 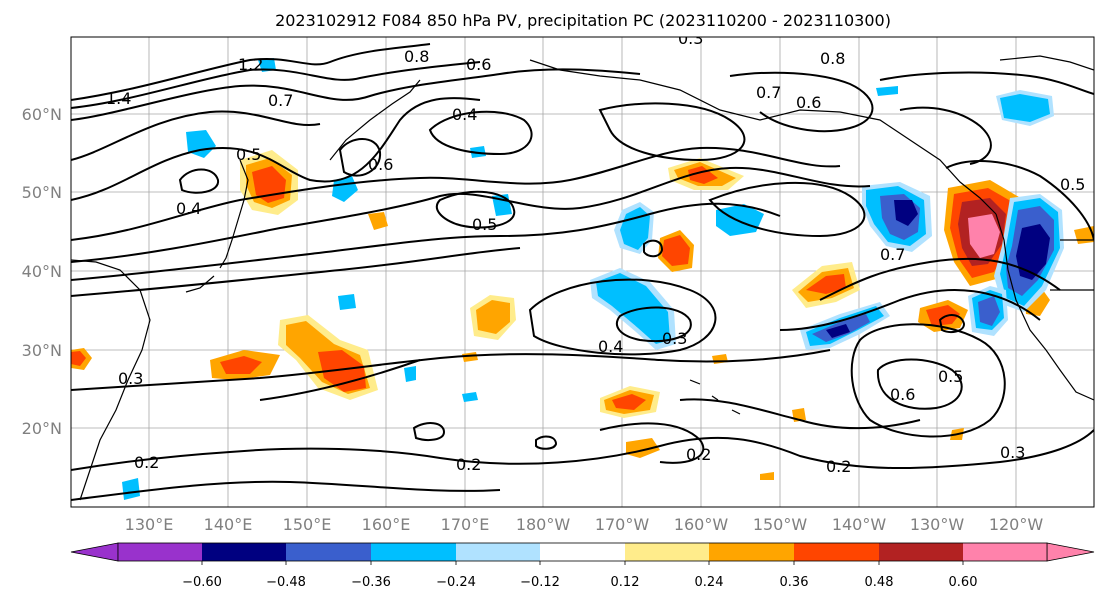 I want to click on colorbar-tick-label: 0.60, so click(x=963, y=582).